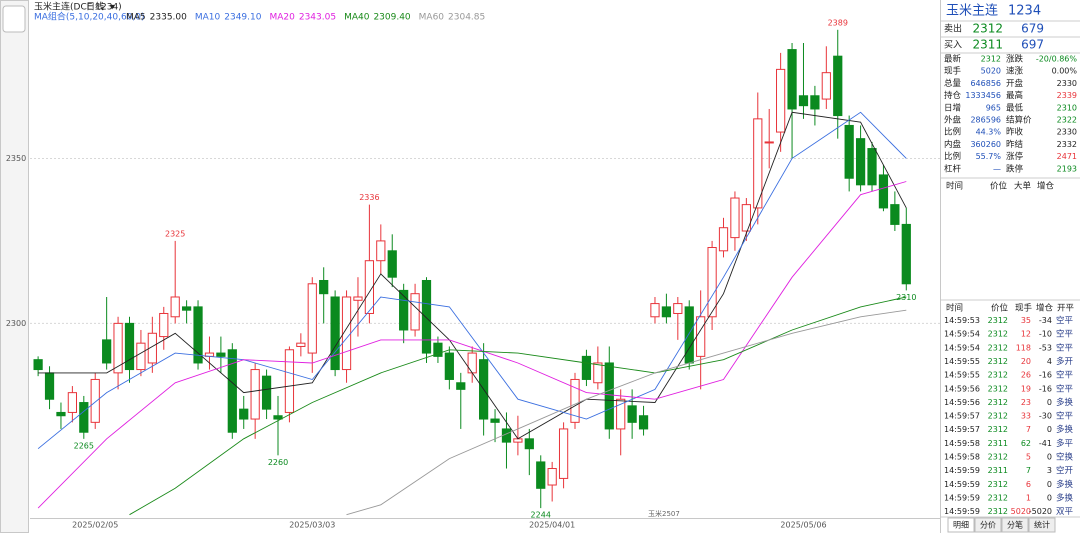  Describe the element at coordinates (14, 19) in the screenshot. I see `left-button` at that location.